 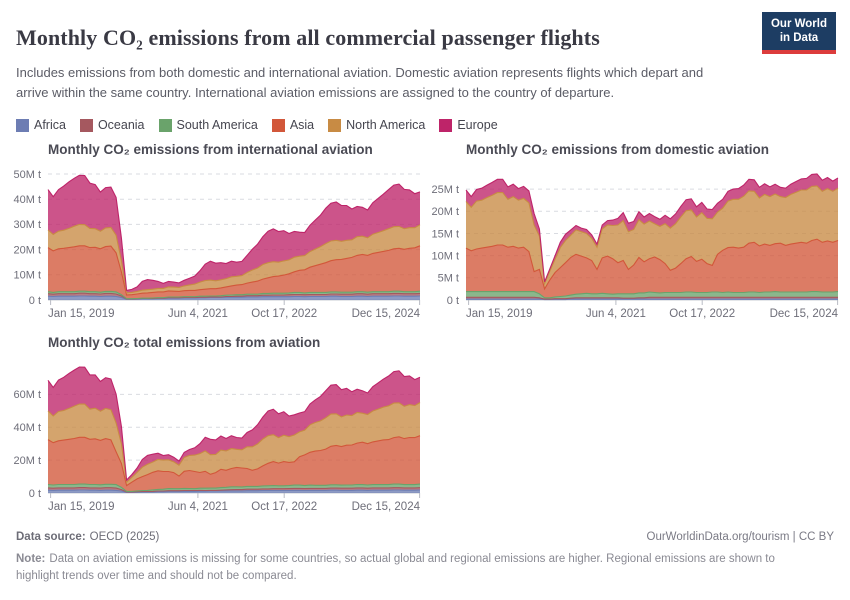 I want to click on data-source-label: Data source:, so click(x=51, y=537).